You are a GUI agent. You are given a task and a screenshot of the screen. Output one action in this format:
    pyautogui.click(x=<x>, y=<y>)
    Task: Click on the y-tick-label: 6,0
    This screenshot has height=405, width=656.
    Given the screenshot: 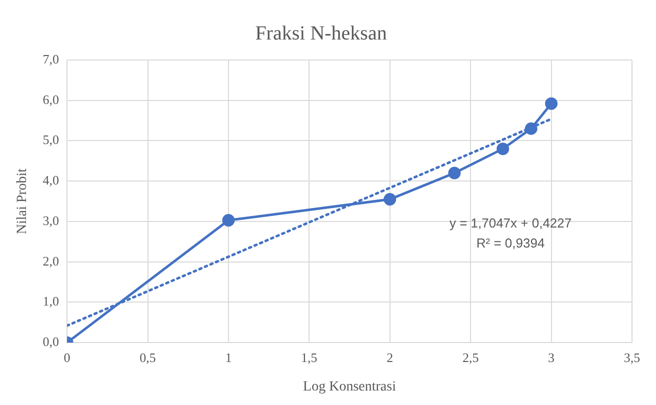 What is the action you would take?
    pyautogui.click(x=51, y=99)
    